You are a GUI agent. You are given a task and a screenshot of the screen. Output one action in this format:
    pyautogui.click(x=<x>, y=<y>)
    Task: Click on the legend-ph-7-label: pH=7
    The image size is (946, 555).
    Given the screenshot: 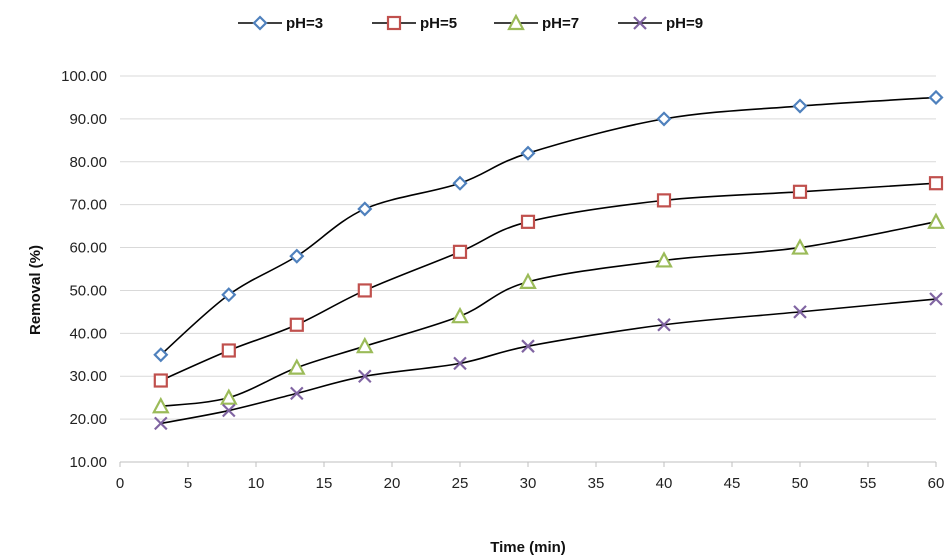 What is the action you would take?
    pyautogui.click(x=560, y=23)
    